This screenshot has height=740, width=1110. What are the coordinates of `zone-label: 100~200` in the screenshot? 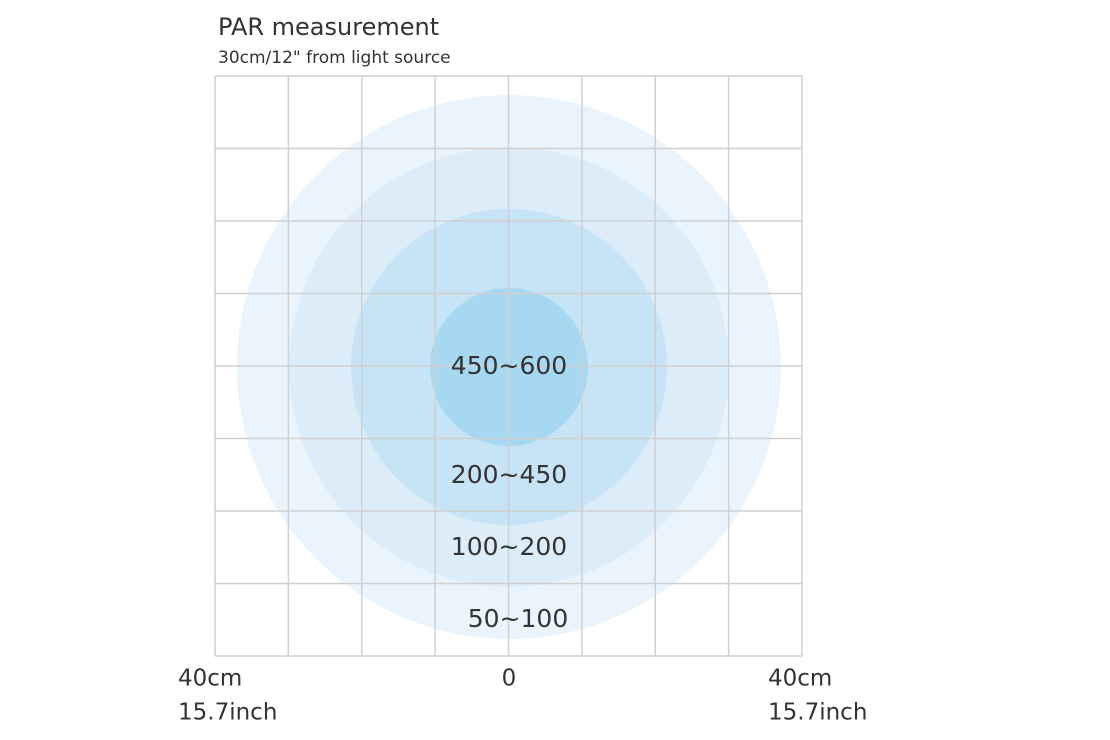 It's located at (509, 546).